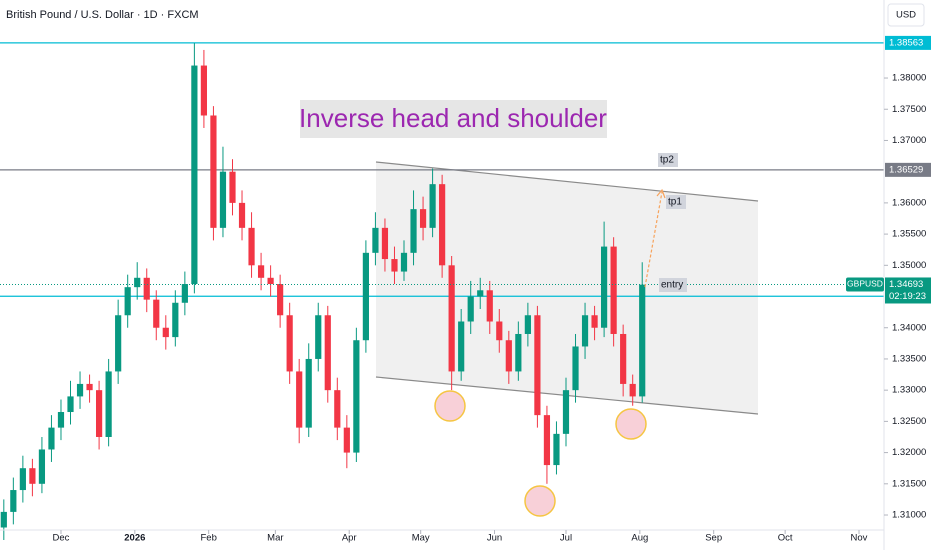 This screenshot has height=550, width=932. I want to click on annotation-box, so click(453, 119).